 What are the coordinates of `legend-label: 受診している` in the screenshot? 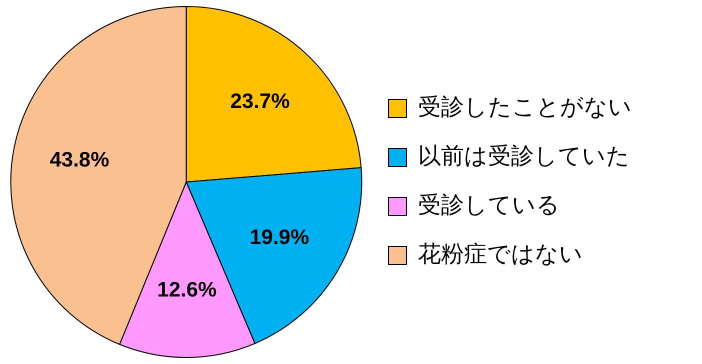 It's located at (489, 205).